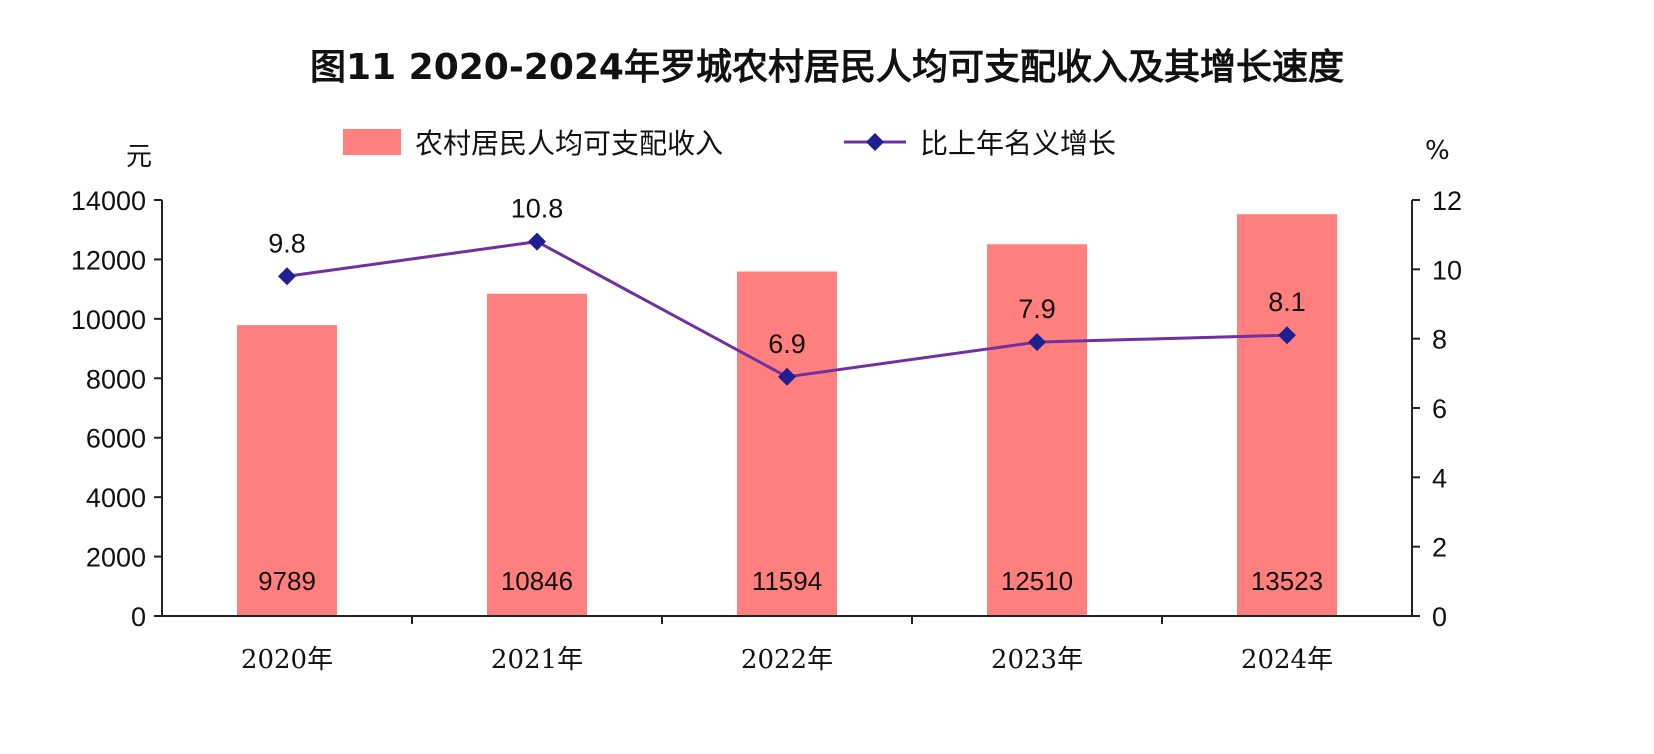 The image size is (1654, 754). What do you see at coordinates (537, 209) in the screenshot?
I see `line-value-label: 10.8` at bounding box center [537, 209].